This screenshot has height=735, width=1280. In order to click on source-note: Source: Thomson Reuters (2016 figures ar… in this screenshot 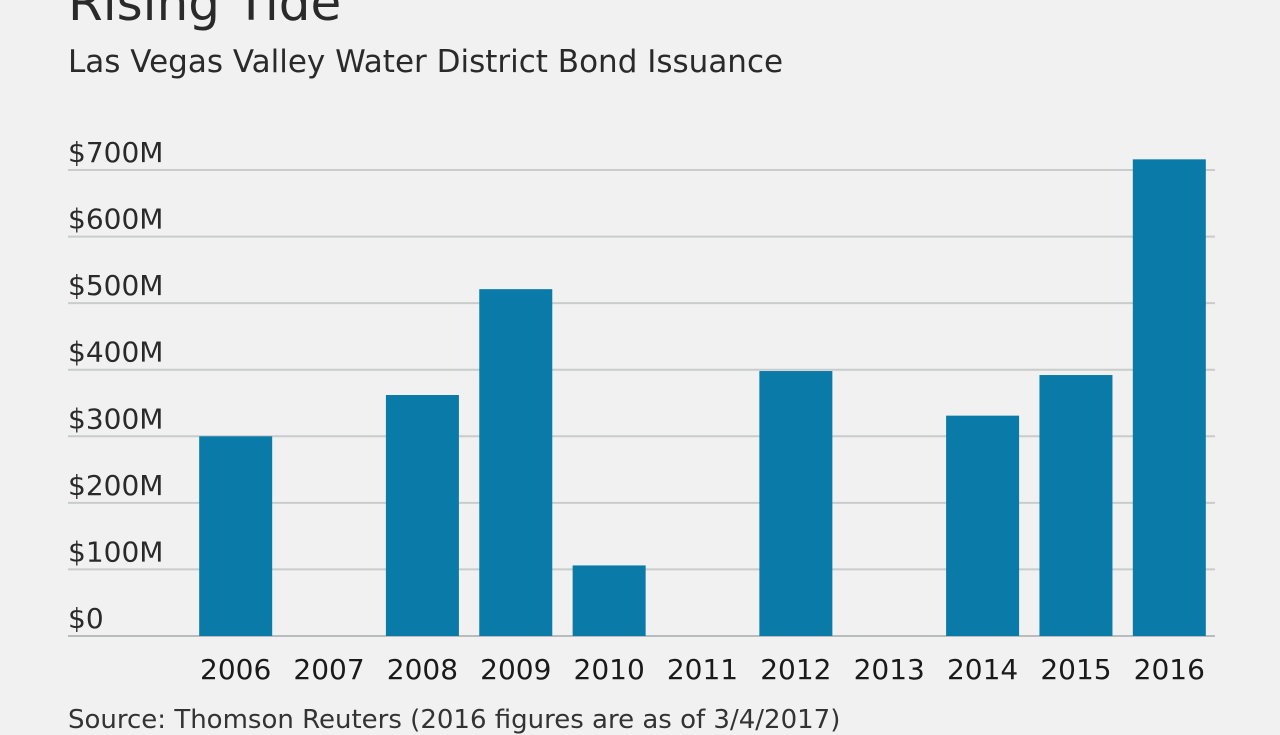, I will do `click(454, 720)`.